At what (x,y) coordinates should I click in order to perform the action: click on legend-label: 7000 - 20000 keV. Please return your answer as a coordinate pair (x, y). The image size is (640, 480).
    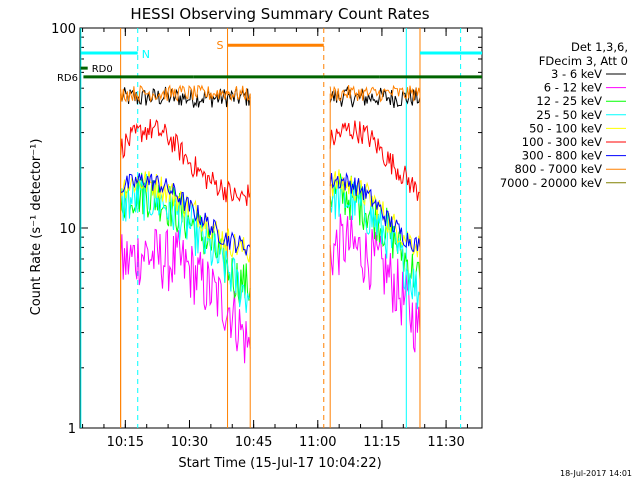
    Looking at the image, I should click on (551, 183).